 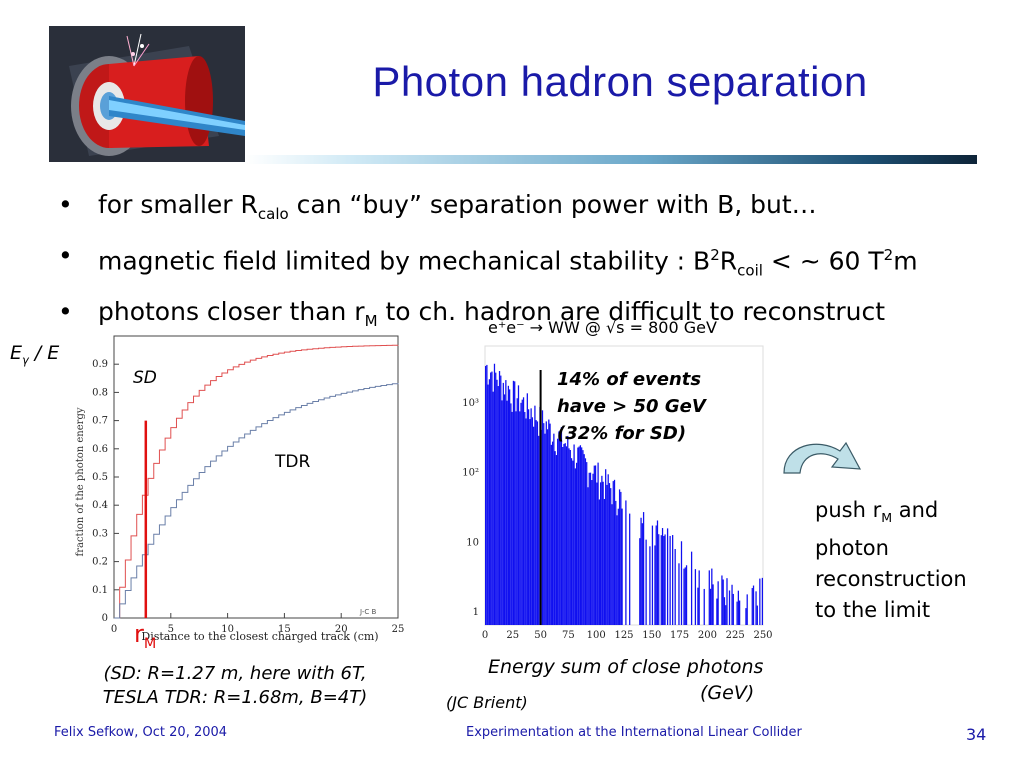 What do you see at coordinates (178, 204) in the screenshot?
I see `bullet-text: for smaller R` at bounding box center [178, 204].